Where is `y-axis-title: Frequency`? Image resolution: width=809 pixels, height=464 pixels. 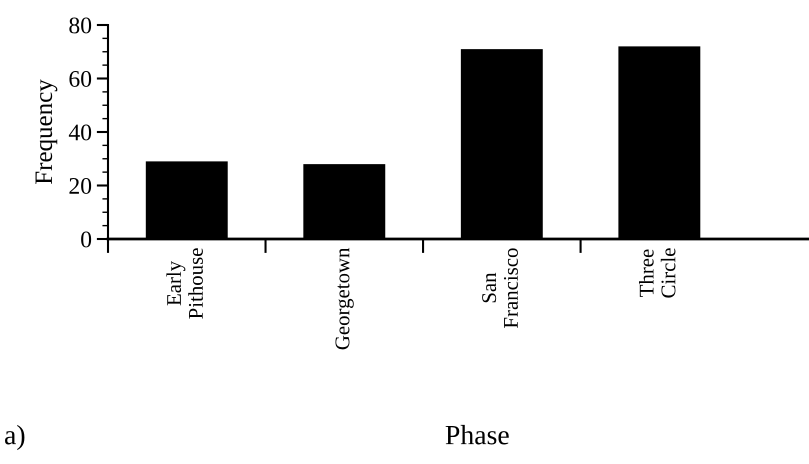
y-axis-title: Frequency is located at coordinates (47, 131).